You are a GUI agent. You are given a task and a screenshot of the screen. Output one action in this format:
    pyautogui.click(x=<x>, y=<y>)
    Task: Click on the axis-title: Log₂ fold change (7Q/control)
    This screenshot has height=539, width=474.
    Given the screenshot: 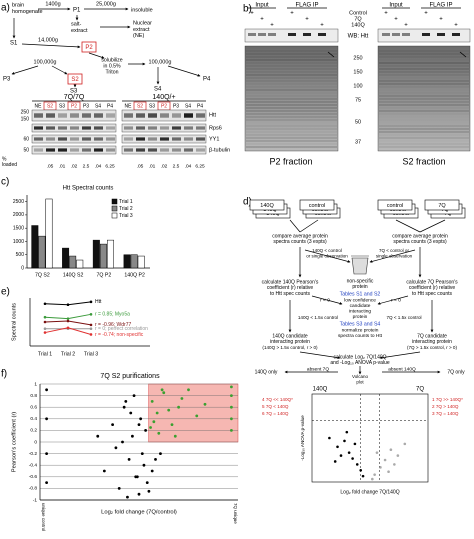 What is the action you would take?
    pyautogui.click(x=139, y=513)
    